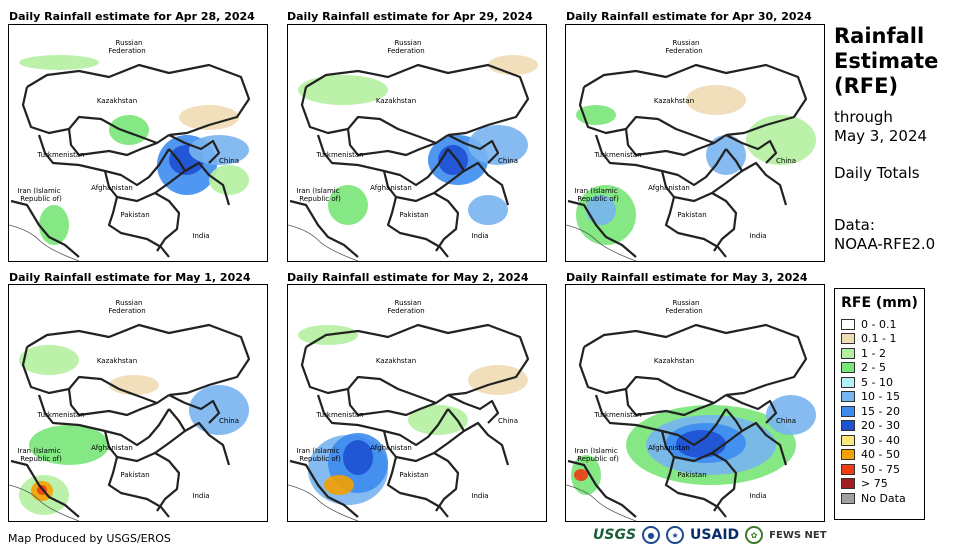  Describe the element at coordinates (880, 396) in the screenshot. I see `legend-label: 10 - 15` at that location.